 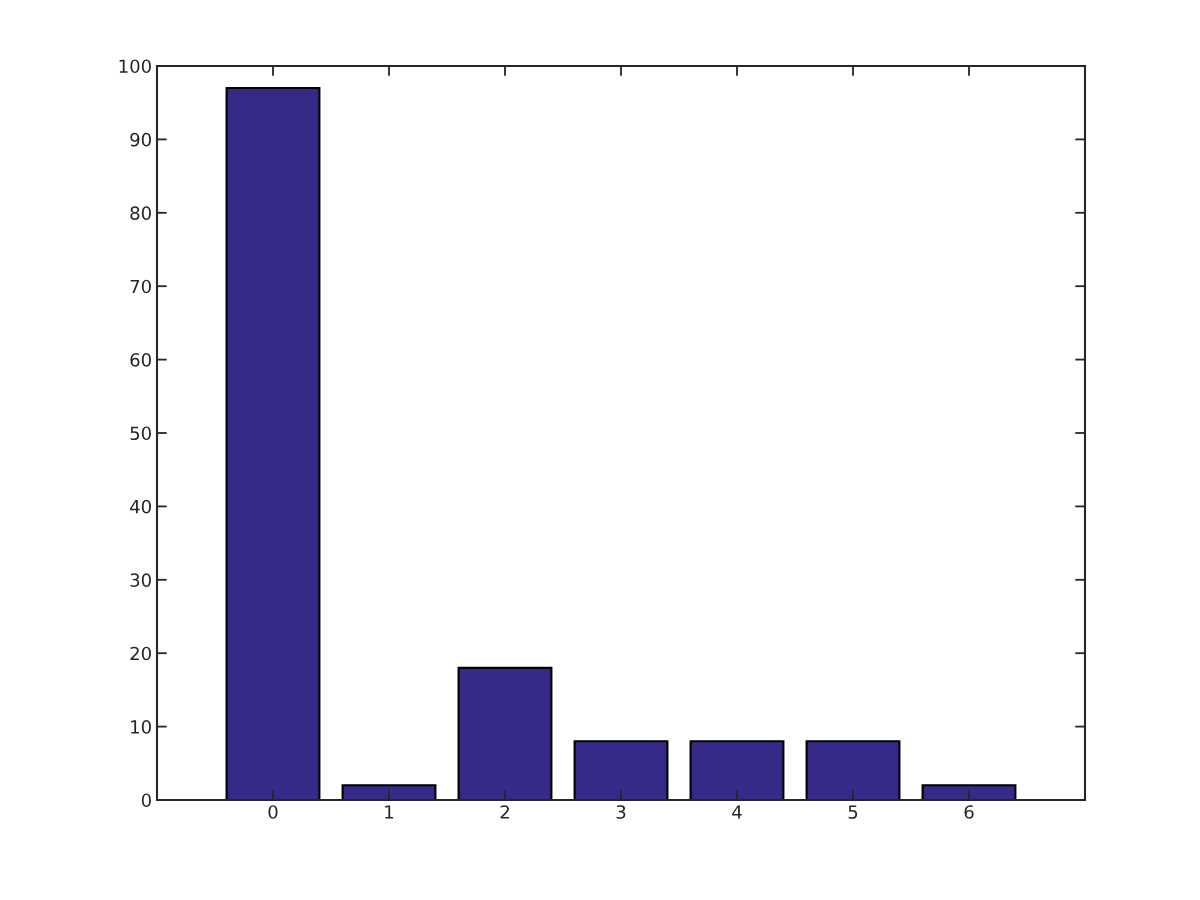 What do you see at coordinates (140, 433) in the screenshot?
I see `y-tick-label: 50` at bounding box center [140, 433].